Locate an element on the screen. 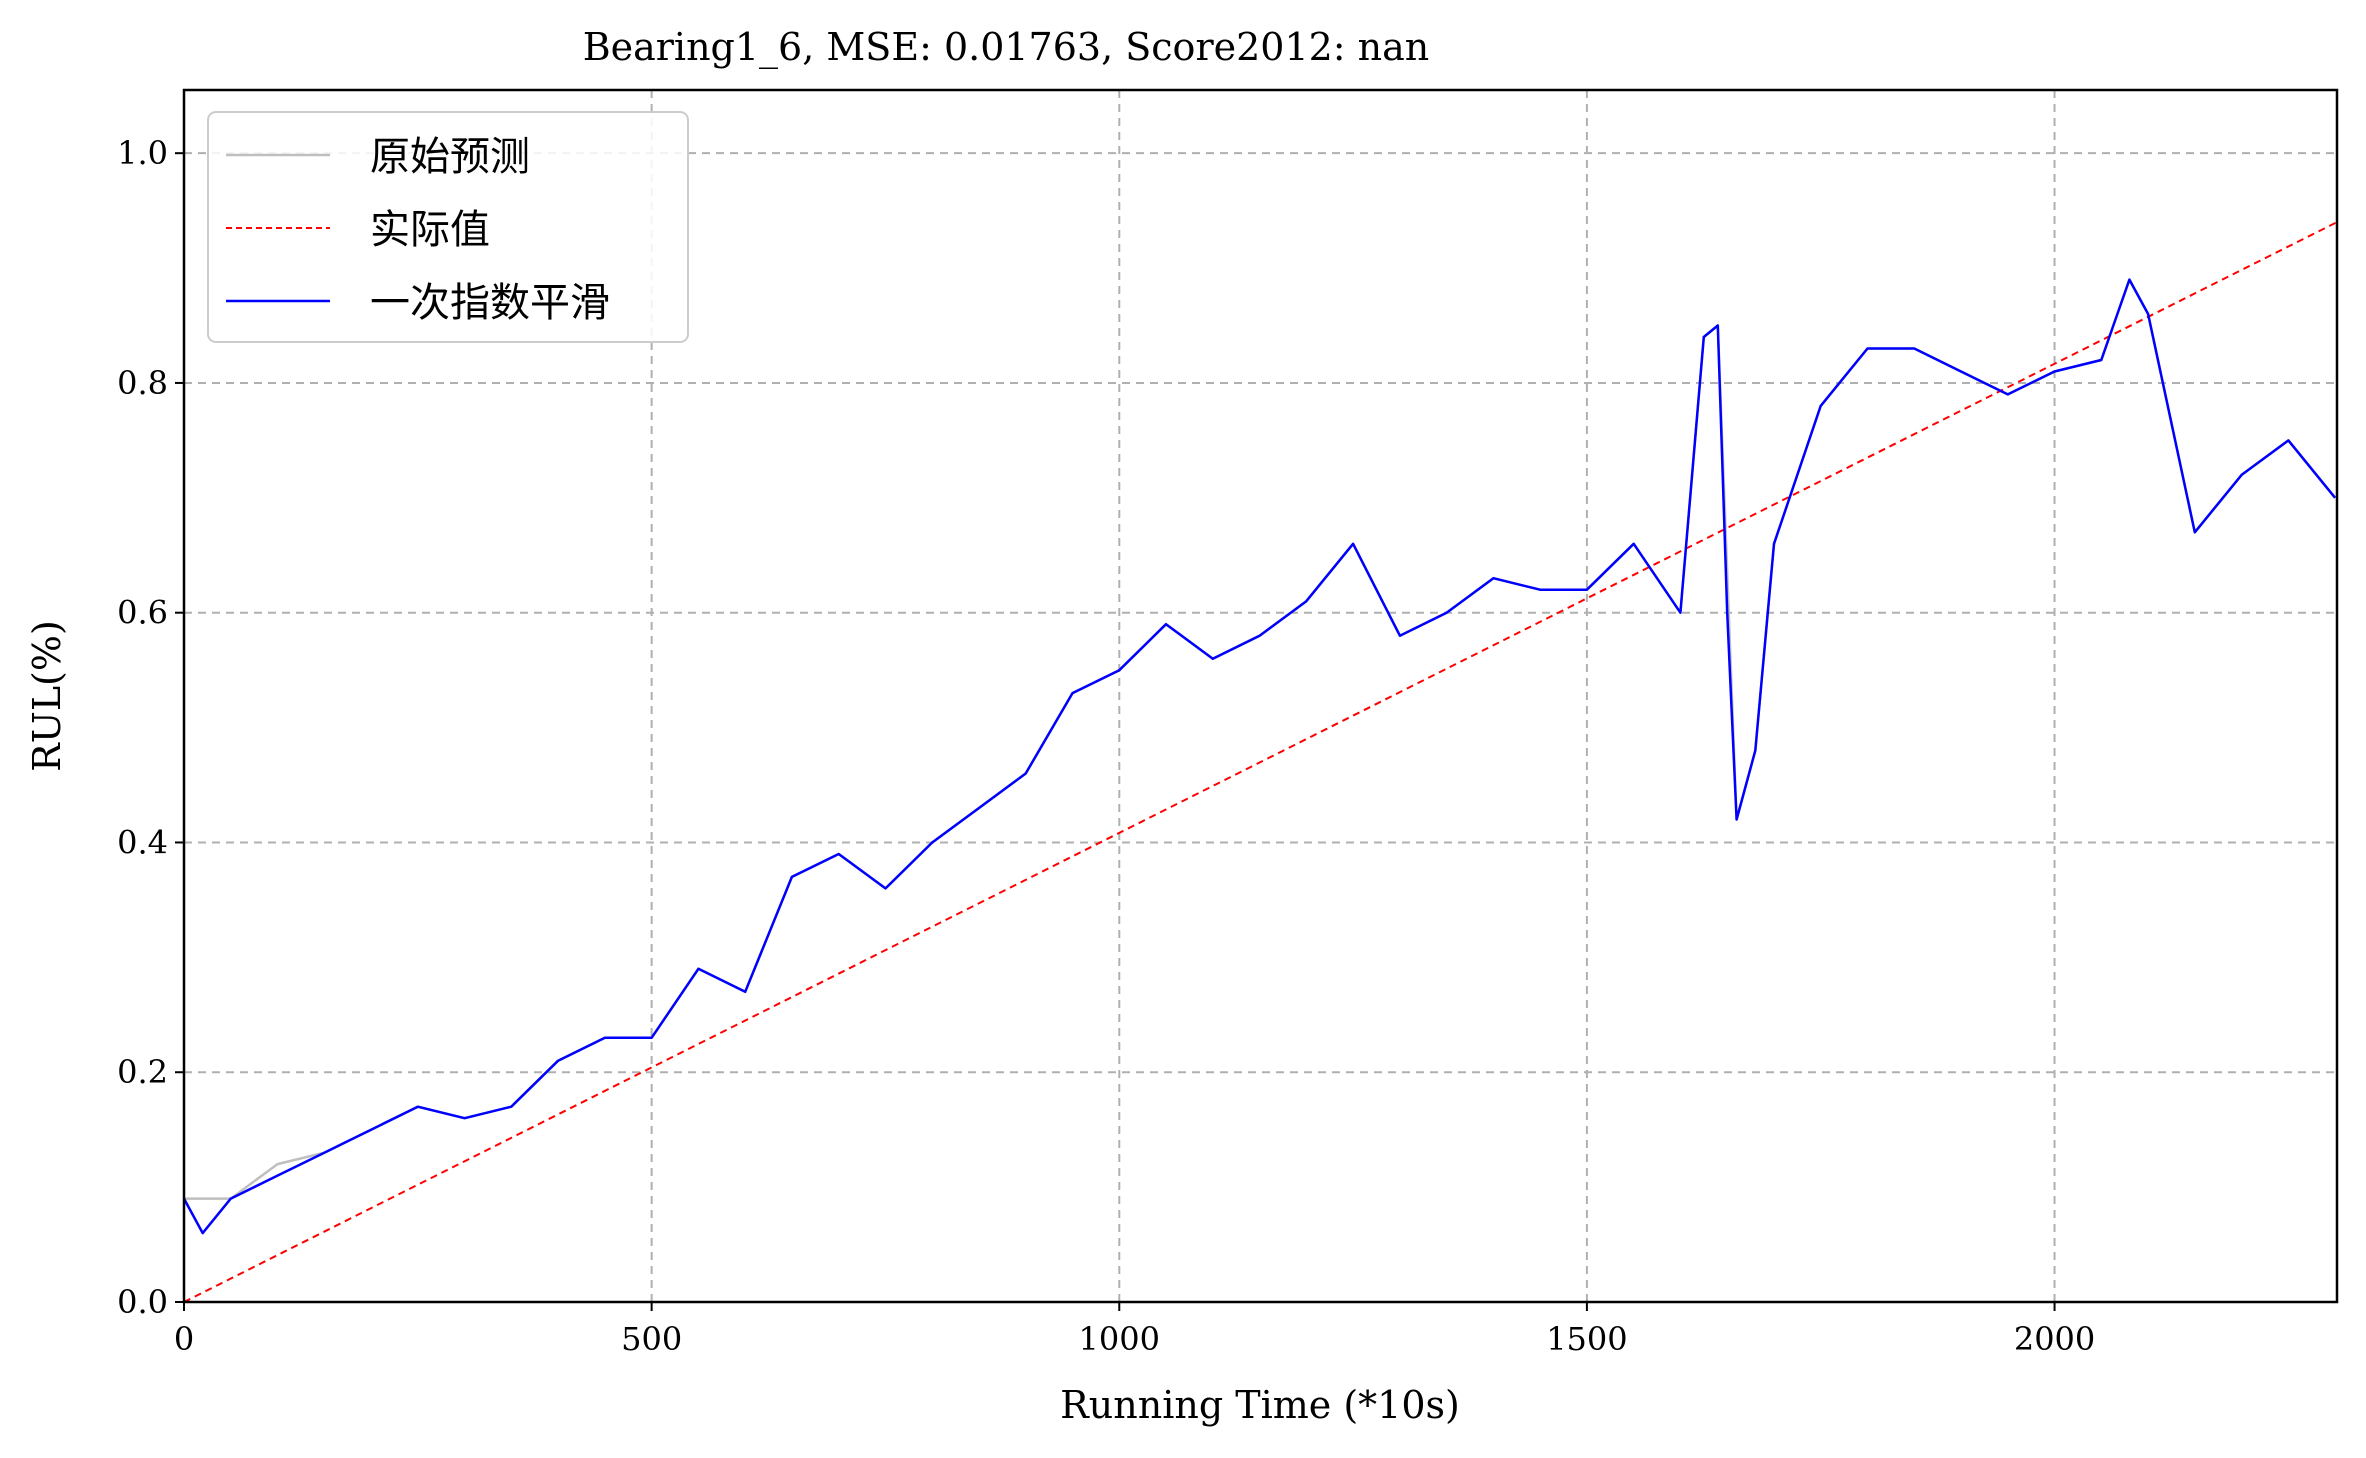  x-tick-label: 1500 is located at coordinates (1586, 1339).